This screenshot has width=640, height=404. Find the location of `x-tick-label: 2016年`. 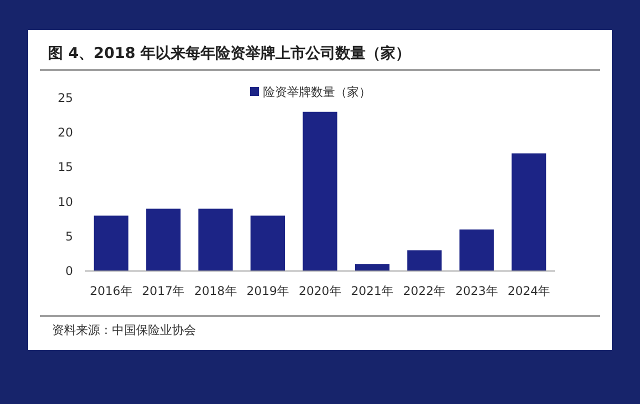

x-tick-label: 2016年 is located at coordinates (111, 291).